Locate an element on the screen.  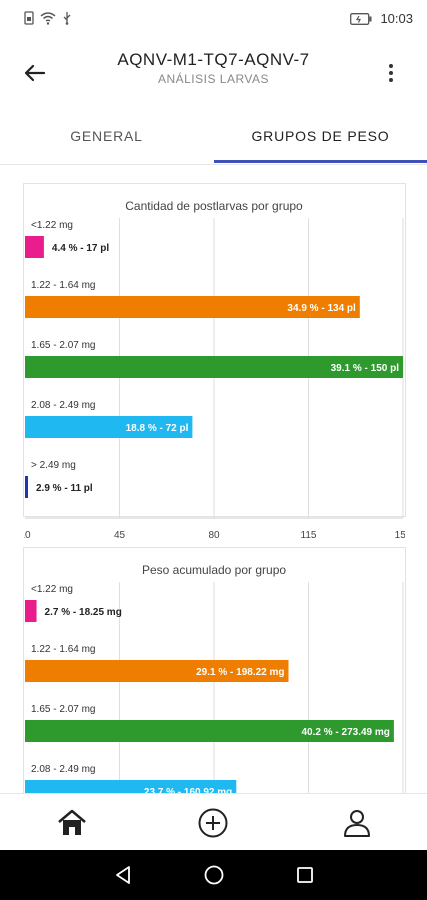
bottom-navigation is located at coordinates (213, 822).